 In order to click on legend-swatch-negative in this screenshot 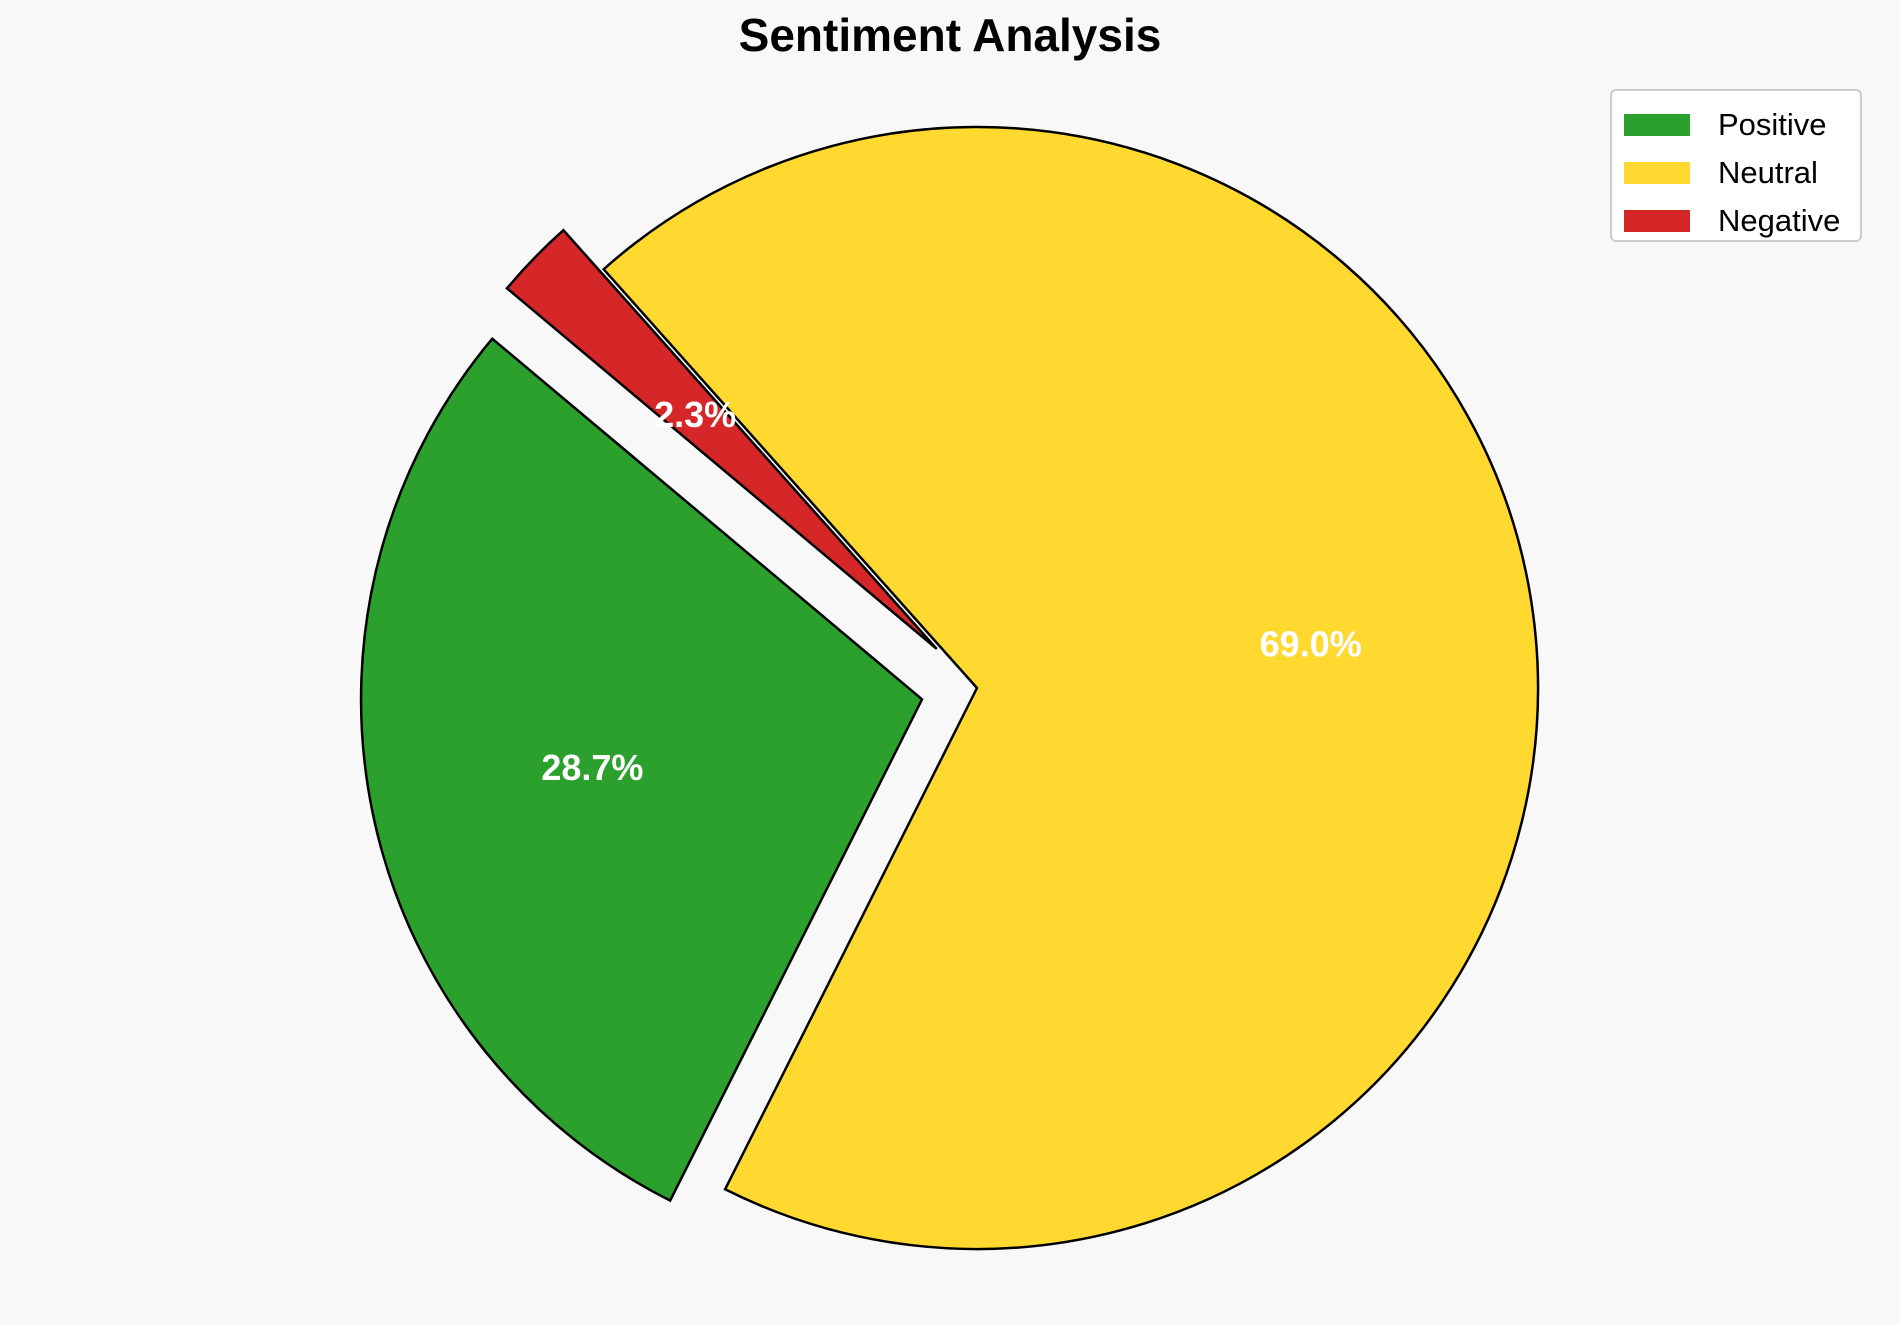, I will do `click(1657, 221)`.